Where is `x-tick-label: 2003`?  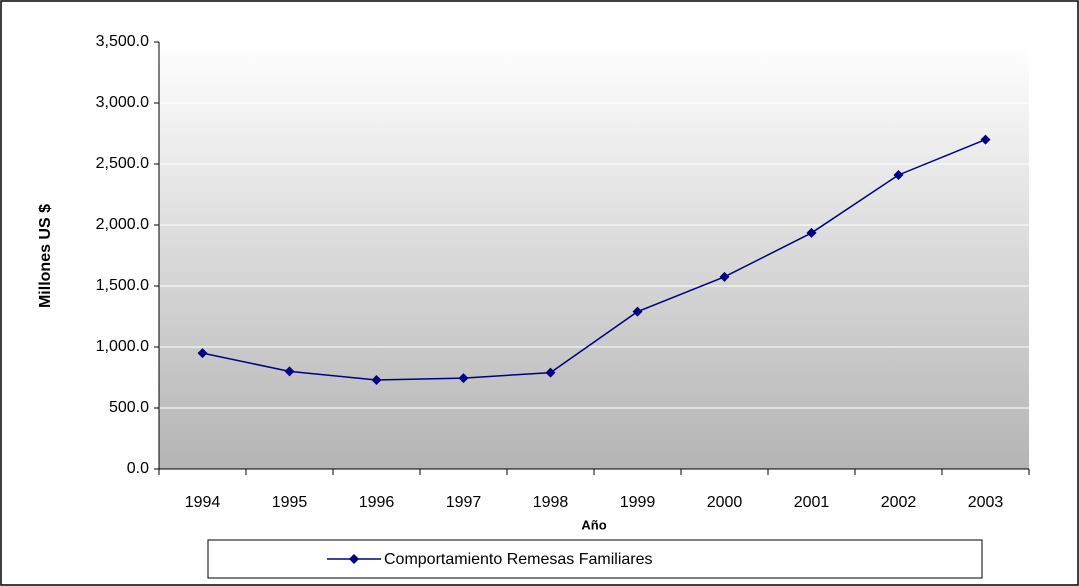
x-tick-label: 2003 is located at coordinates (986, 502).